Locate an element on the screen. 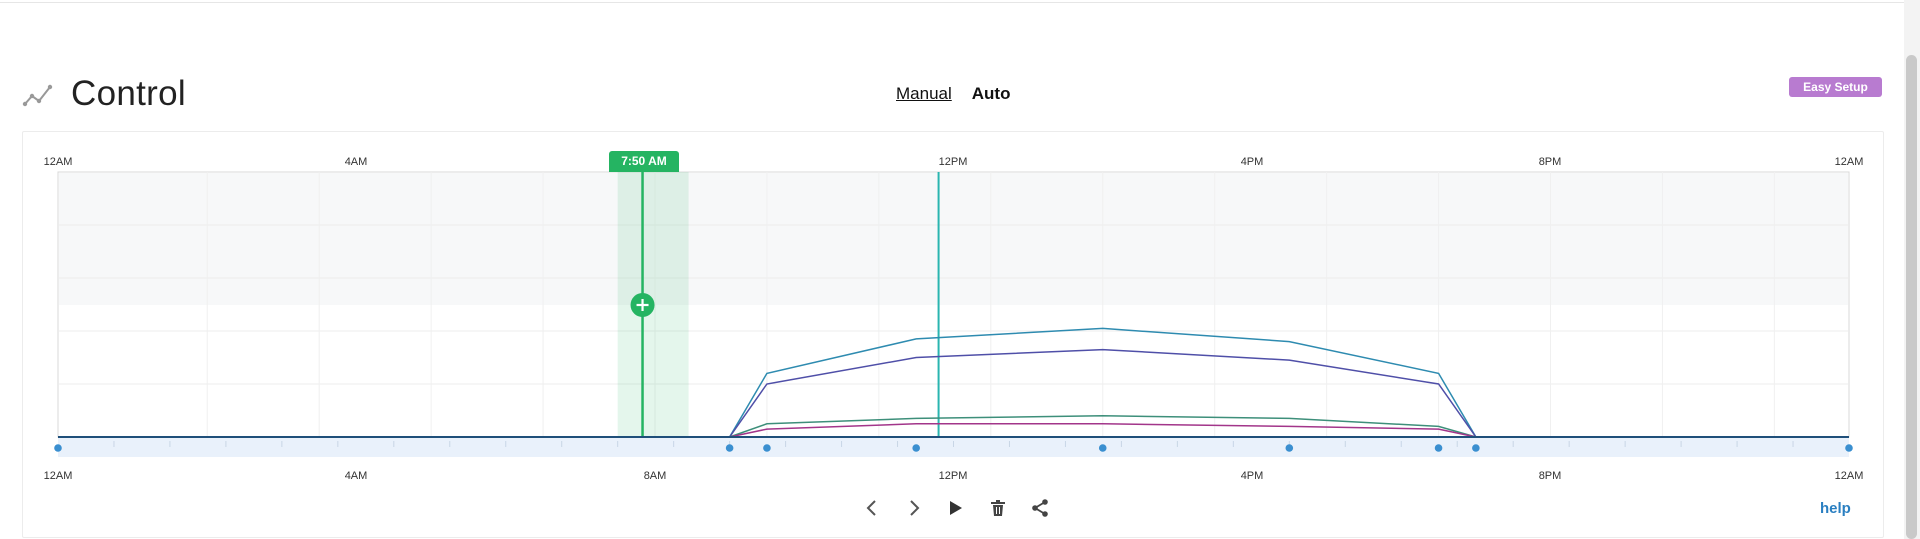  top-border is located at coordinates (952, 1).